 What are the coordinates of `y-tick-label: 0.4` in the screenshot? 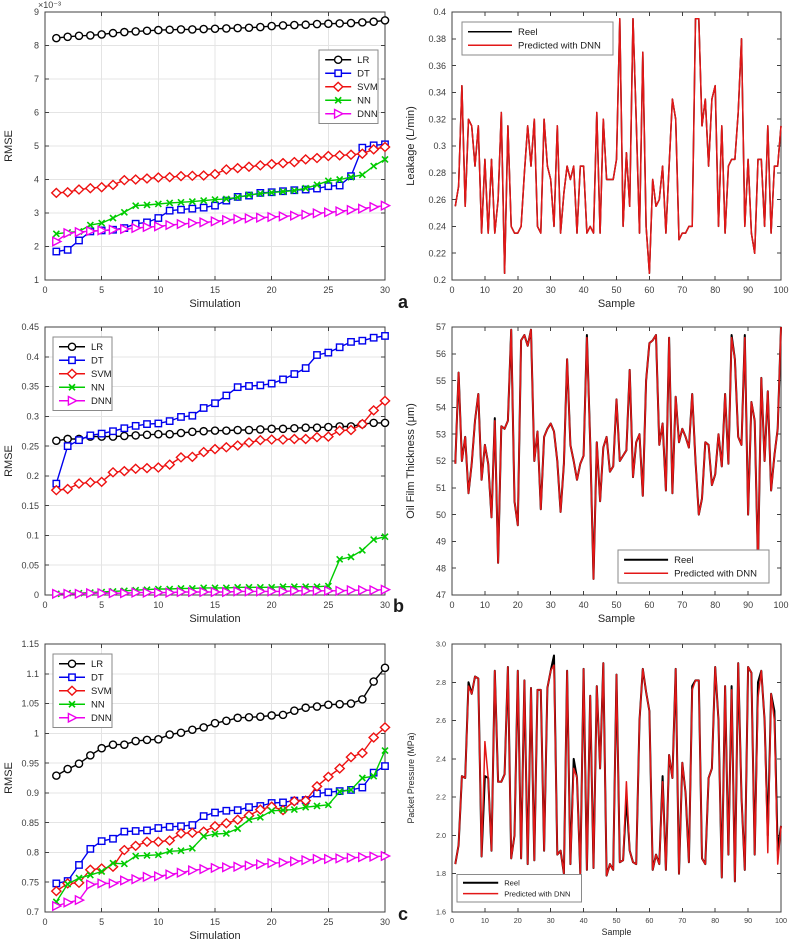 It's located at (439, 12).